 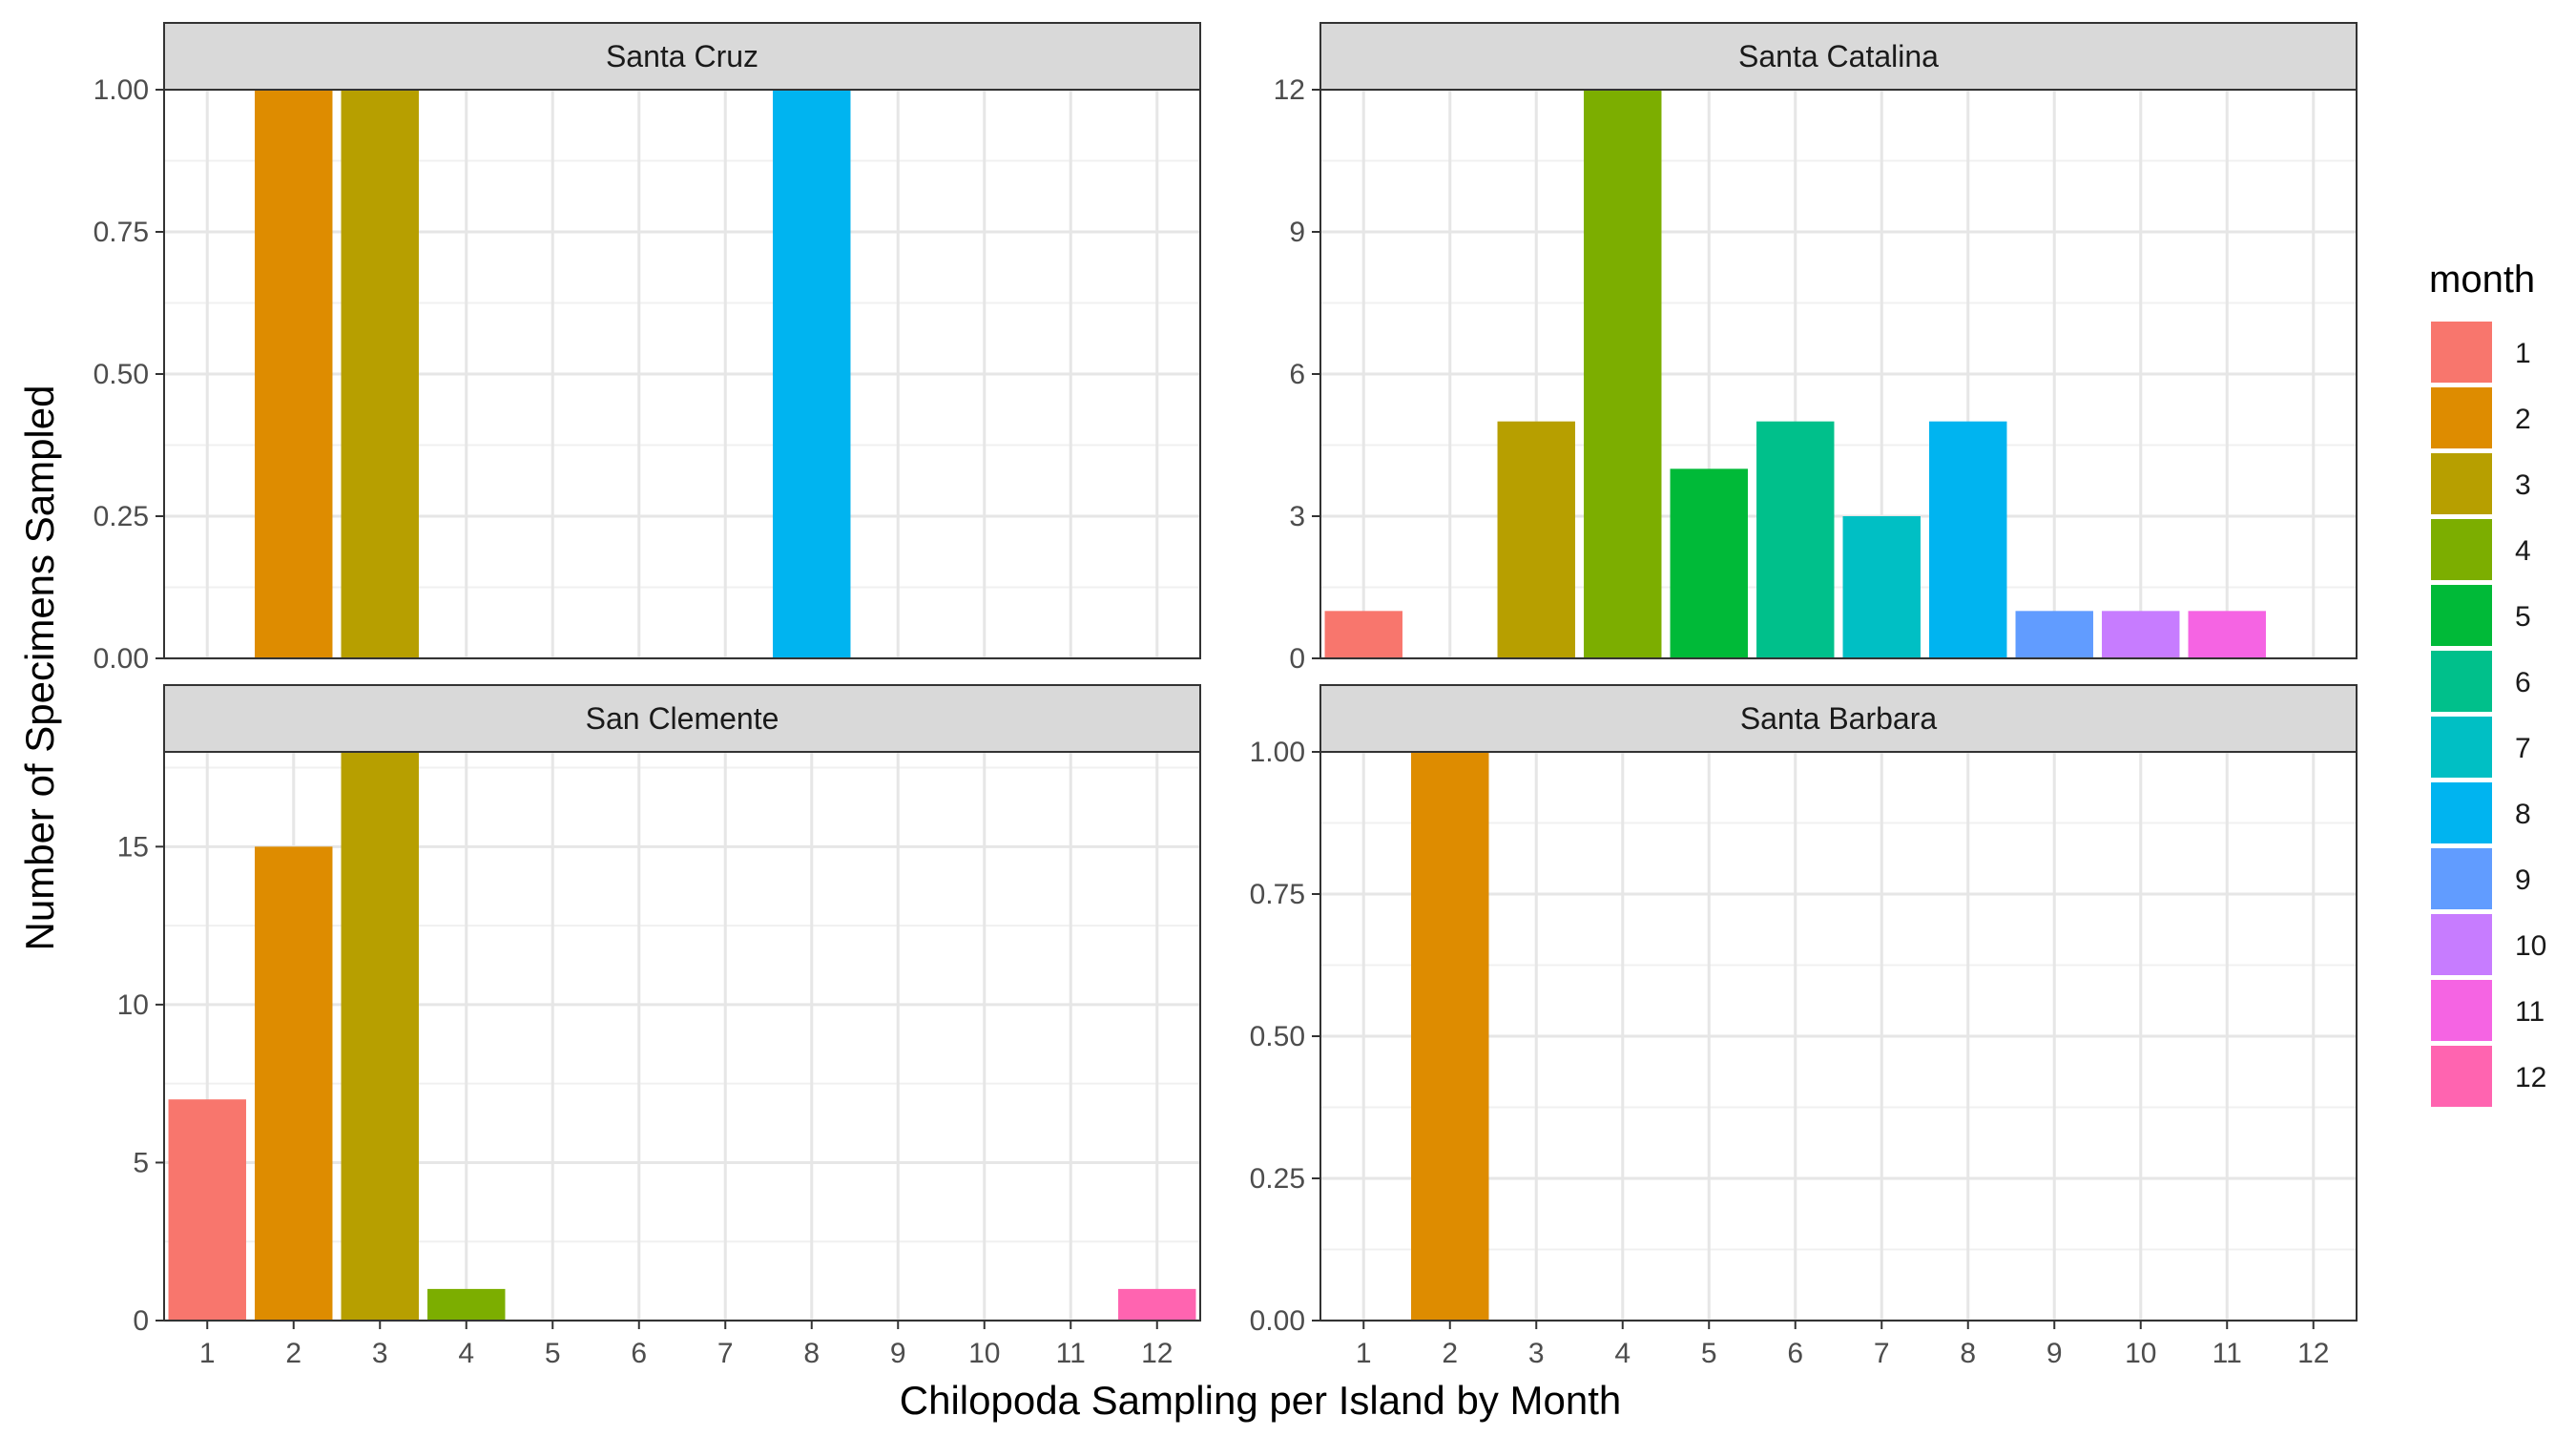 What do you see at coordinates (39, 668) in the screenshot?
I see `y-axis-title: Number of Specimens Sampled` at bounding box center [39, 668].